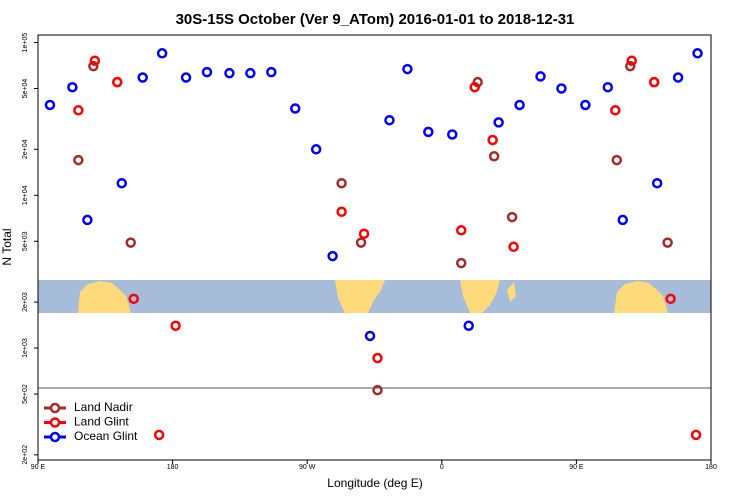 The height and width of the screenshot is (500, 750). What do you see at coordinates (103, 407) in the screenshot?
I see `legend-label: Land Nadir` at bounding box center [103, 407].